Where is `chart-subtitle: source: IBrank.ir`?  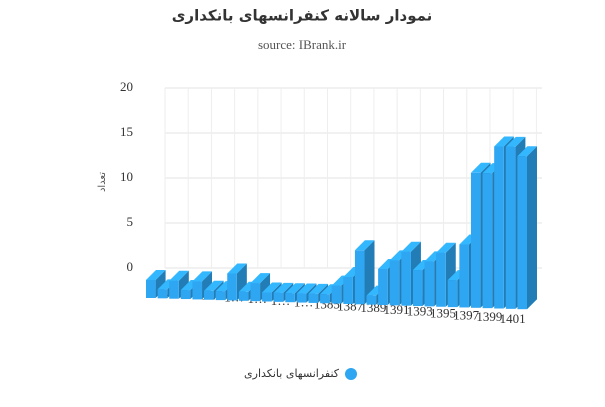
chart-subtitle: source: IBrank.ir is located at coordinates (302, 44).